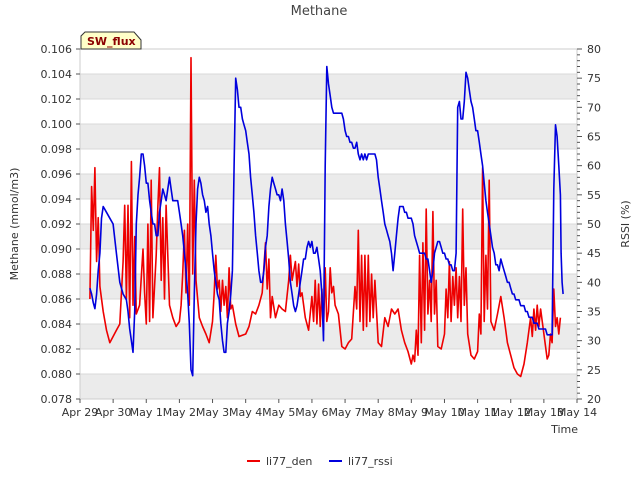 The image size is (640, 480). I want to click on y-right-tick-label: 55, so click(594, 195).